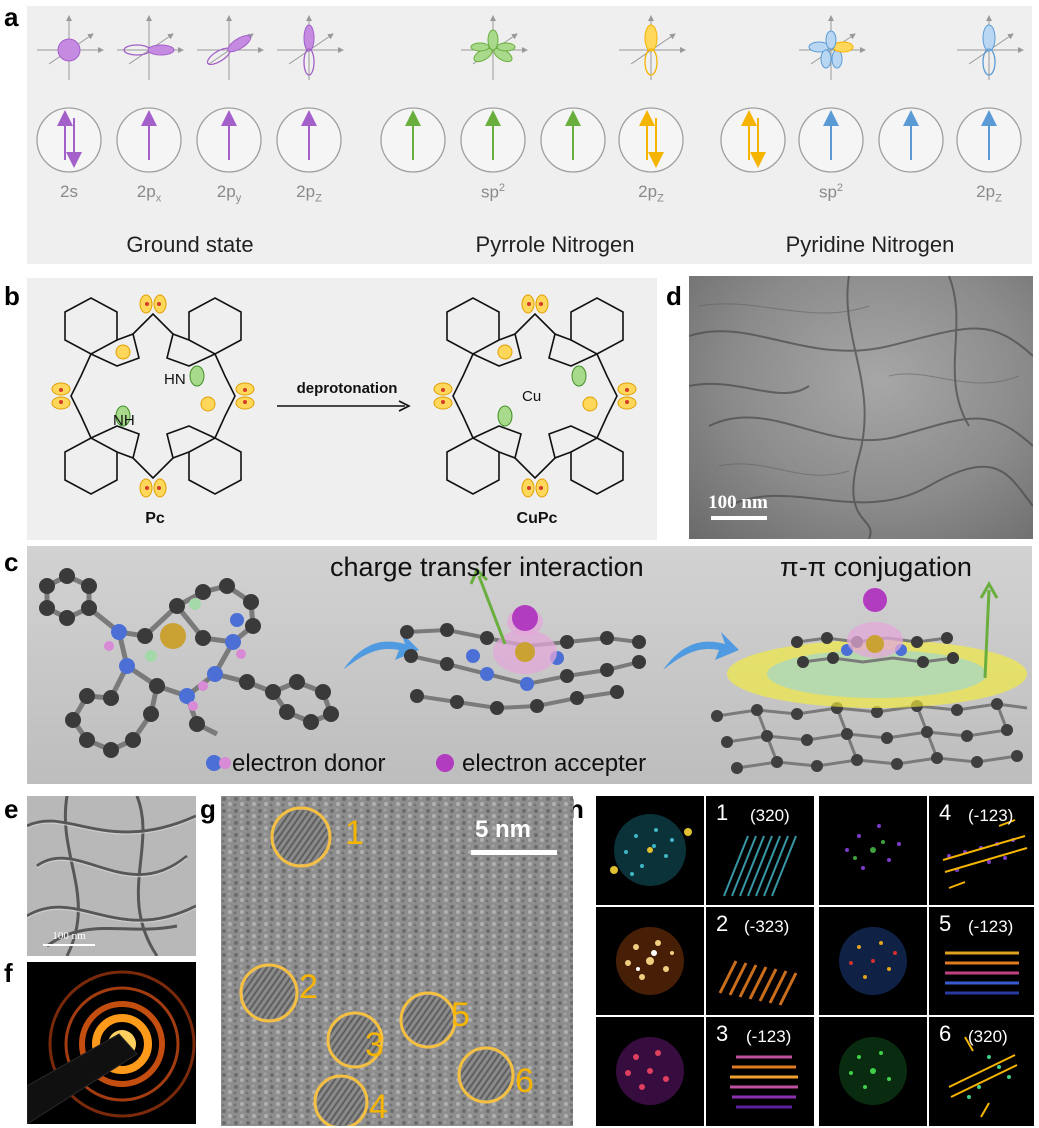 The width and height of the screenshot is (1039, 1128). What do you see at coordinates (149, 193) in the screenshot?
I see `orbital-label-2px: 2px` at bounding box center [149, 193].